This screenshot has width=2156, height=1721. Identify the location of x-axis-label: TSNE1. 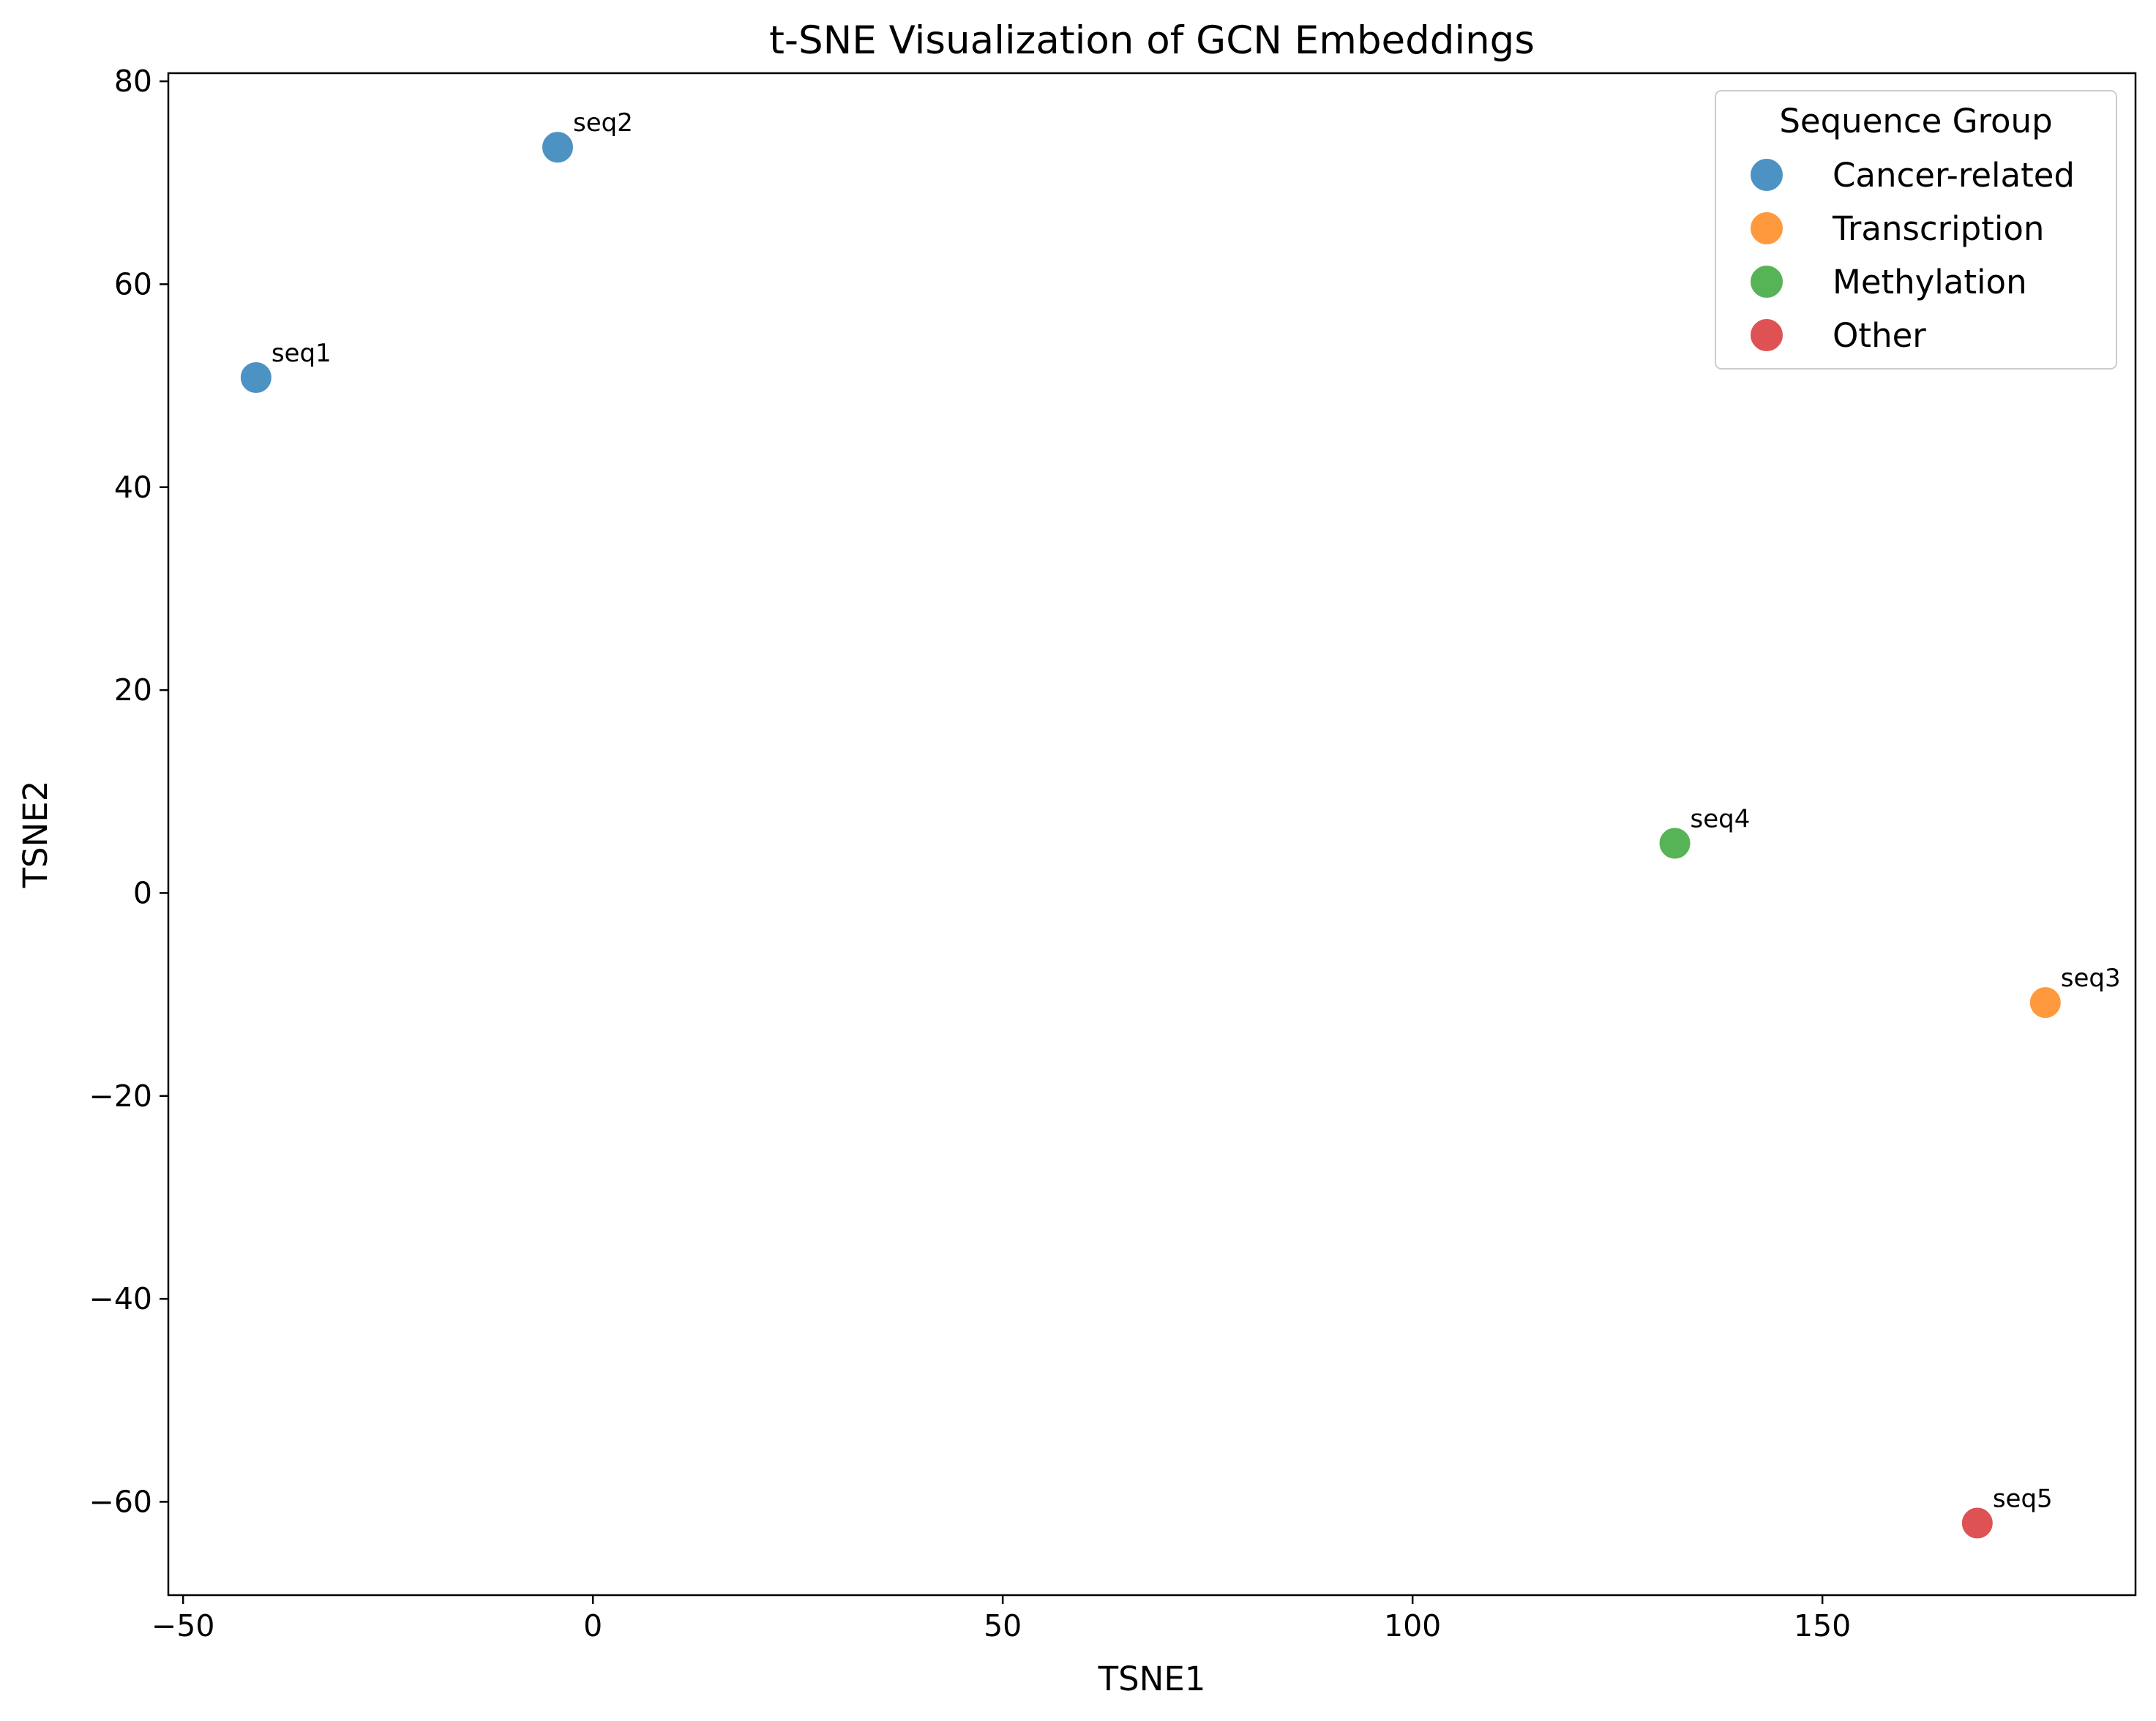
(1152, 1679).